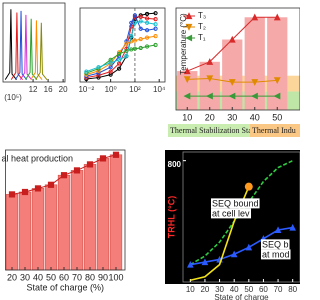 The height and width of the screenshot is (300, 320). Describe the element at coordinates (171, 217) in the screenshot. I see `y-axis-label: TRHL (°C)` at that location.